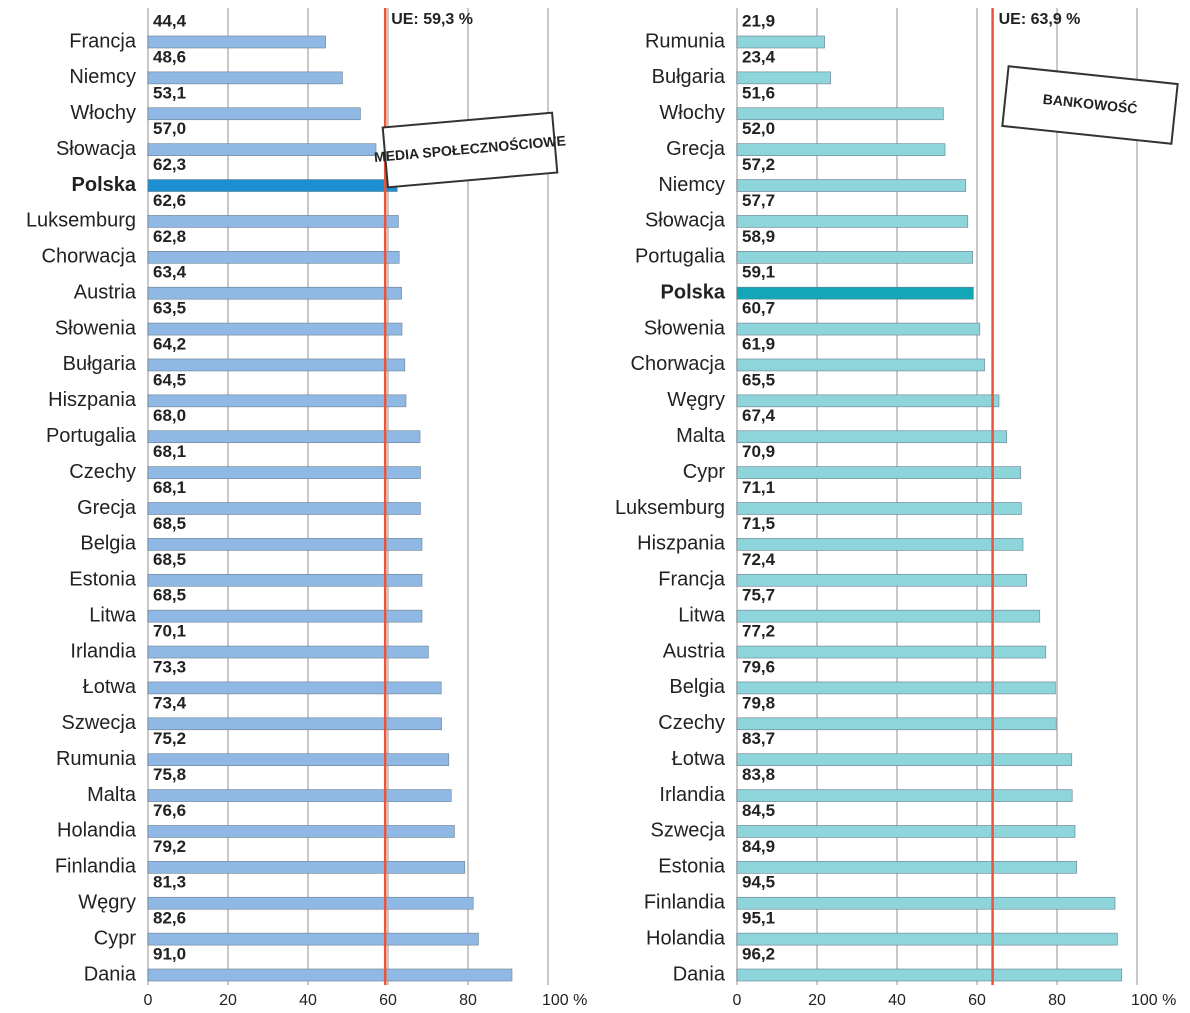 This screenshot has width=1190, height=1013. What do you see at coordinates (685, 328) in the screenshot?
I see `category-label: Słowenia` at bounding box center [685, 328].